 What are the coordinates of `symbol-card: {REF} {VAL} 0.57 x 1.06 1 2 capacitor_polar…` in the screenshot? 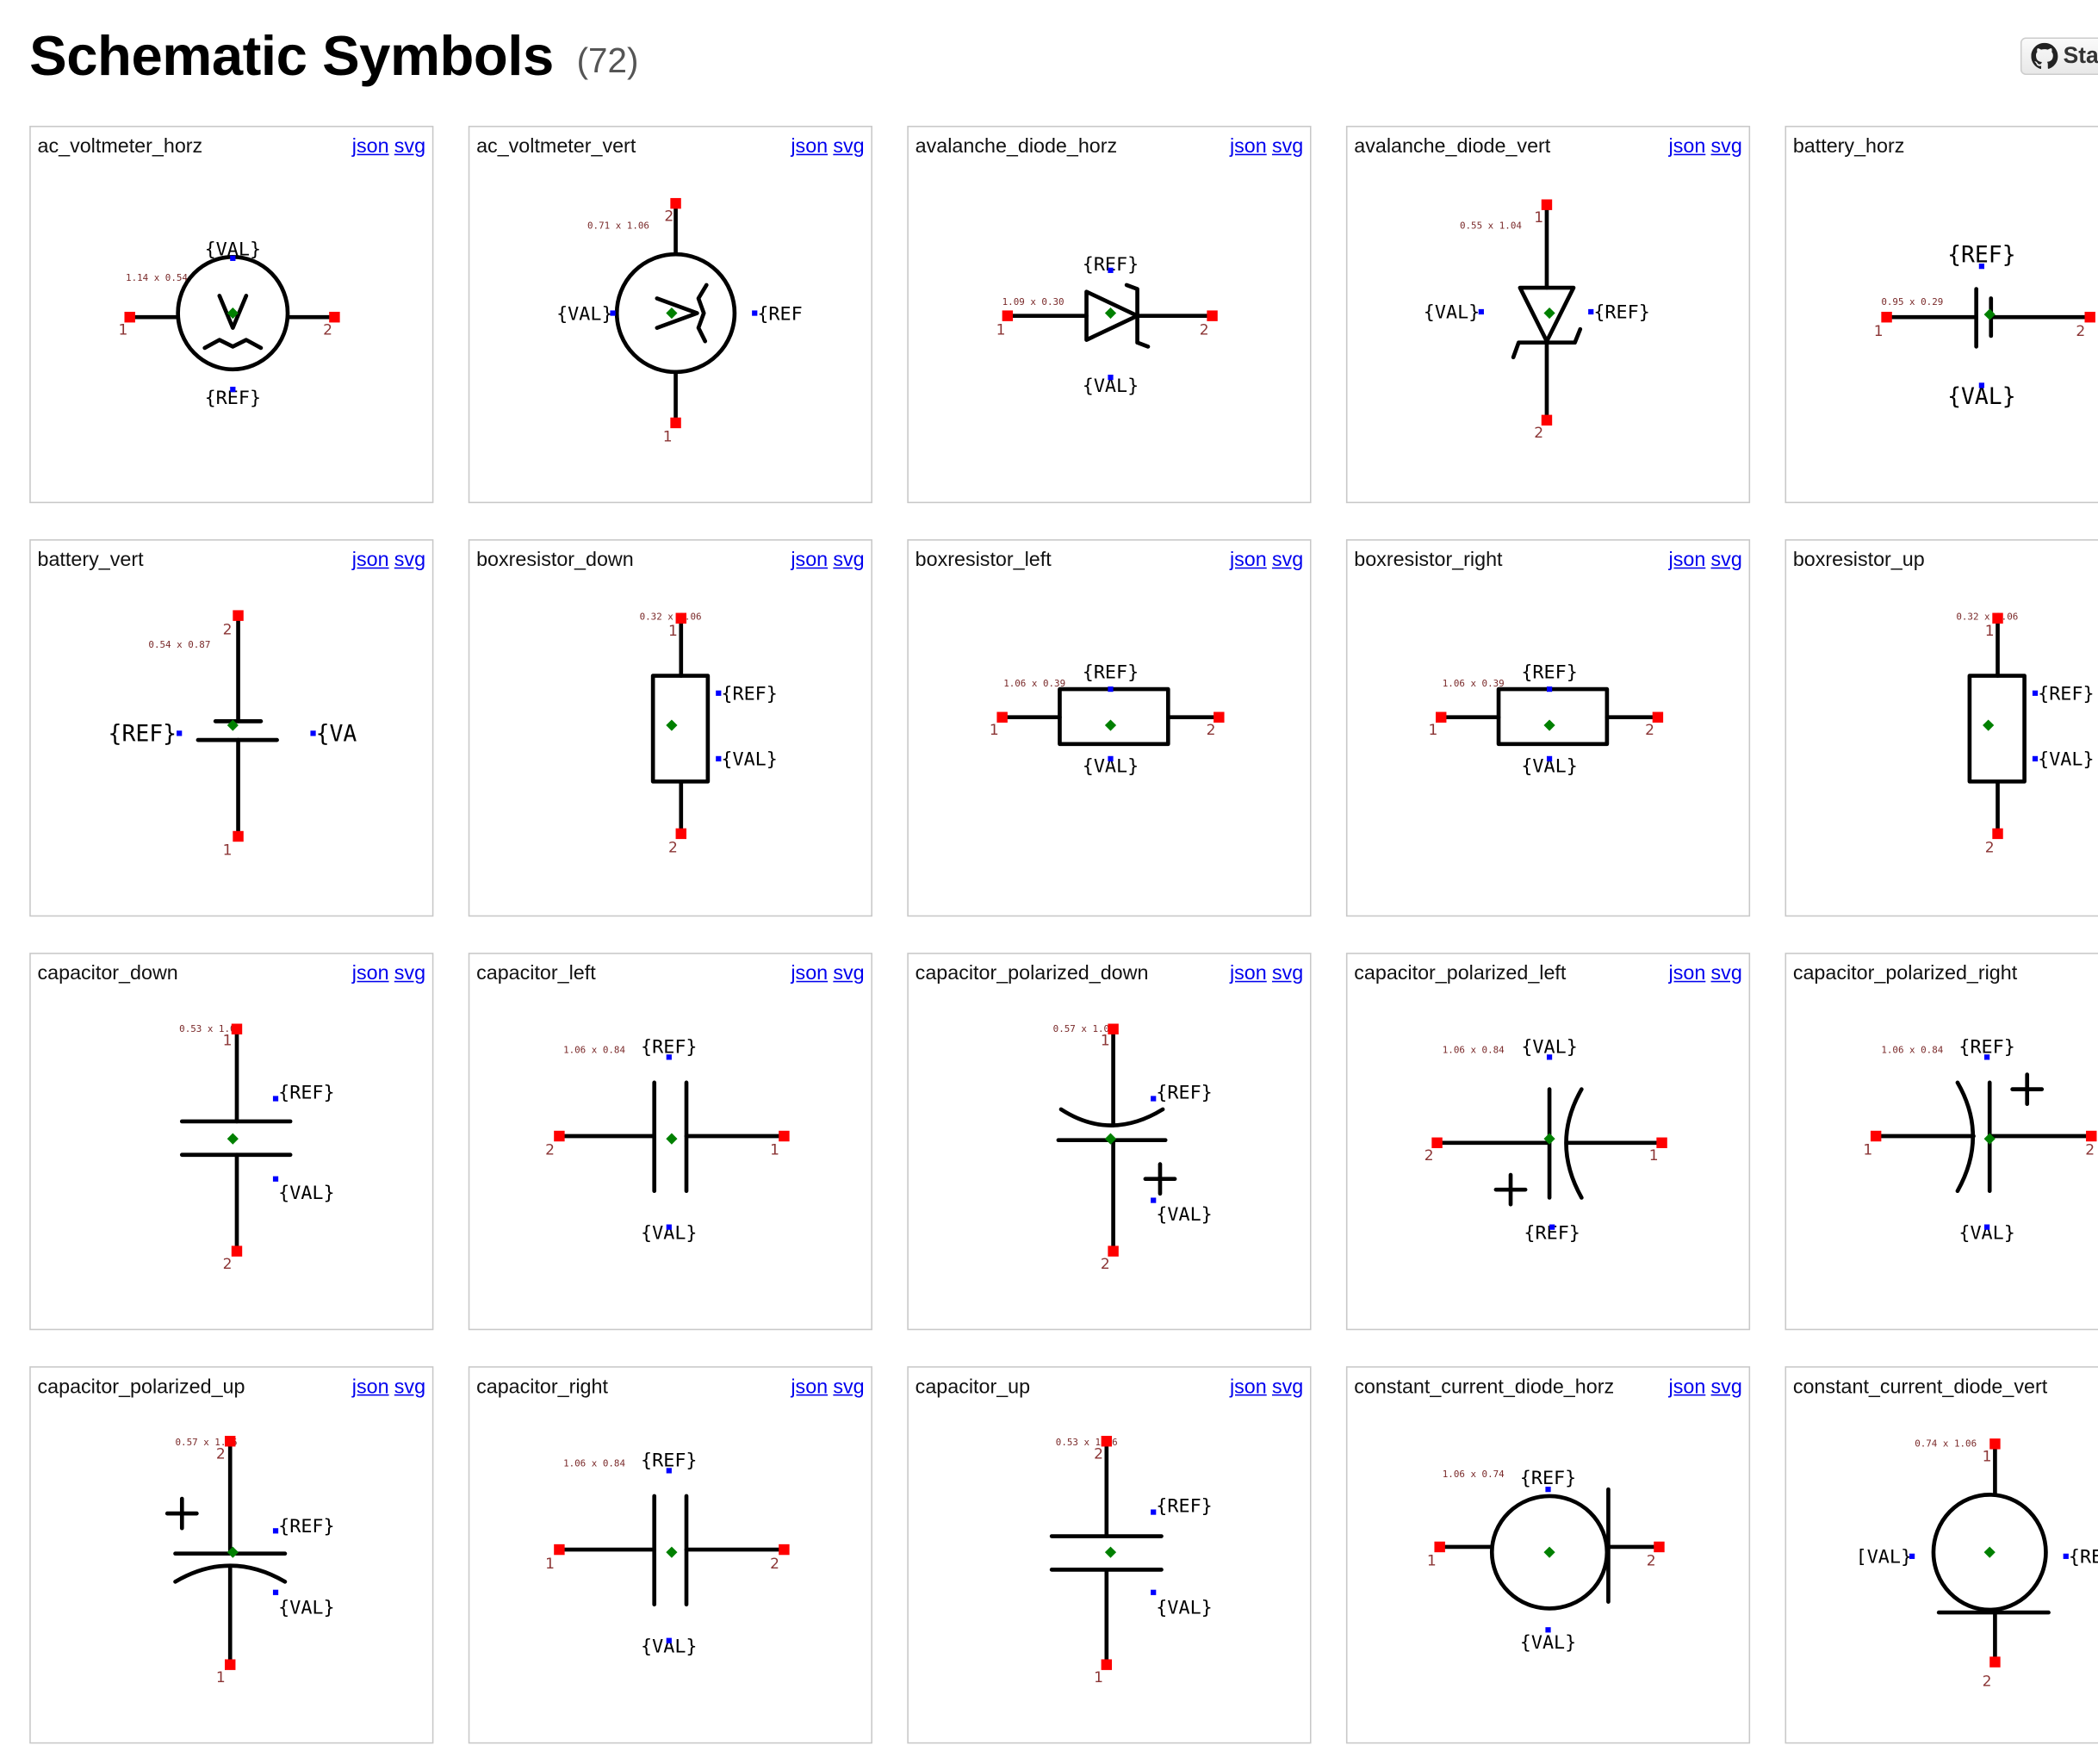 It's located at (1109, 1142).